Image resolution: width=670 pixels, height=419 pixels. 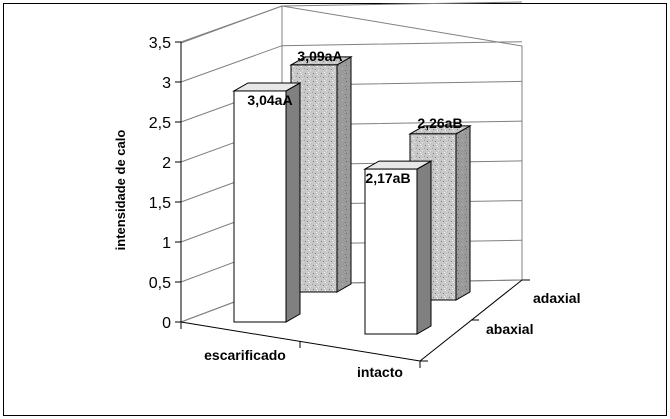 I want to click on x-tick-label: escarificado, so click(x=245, y=355).